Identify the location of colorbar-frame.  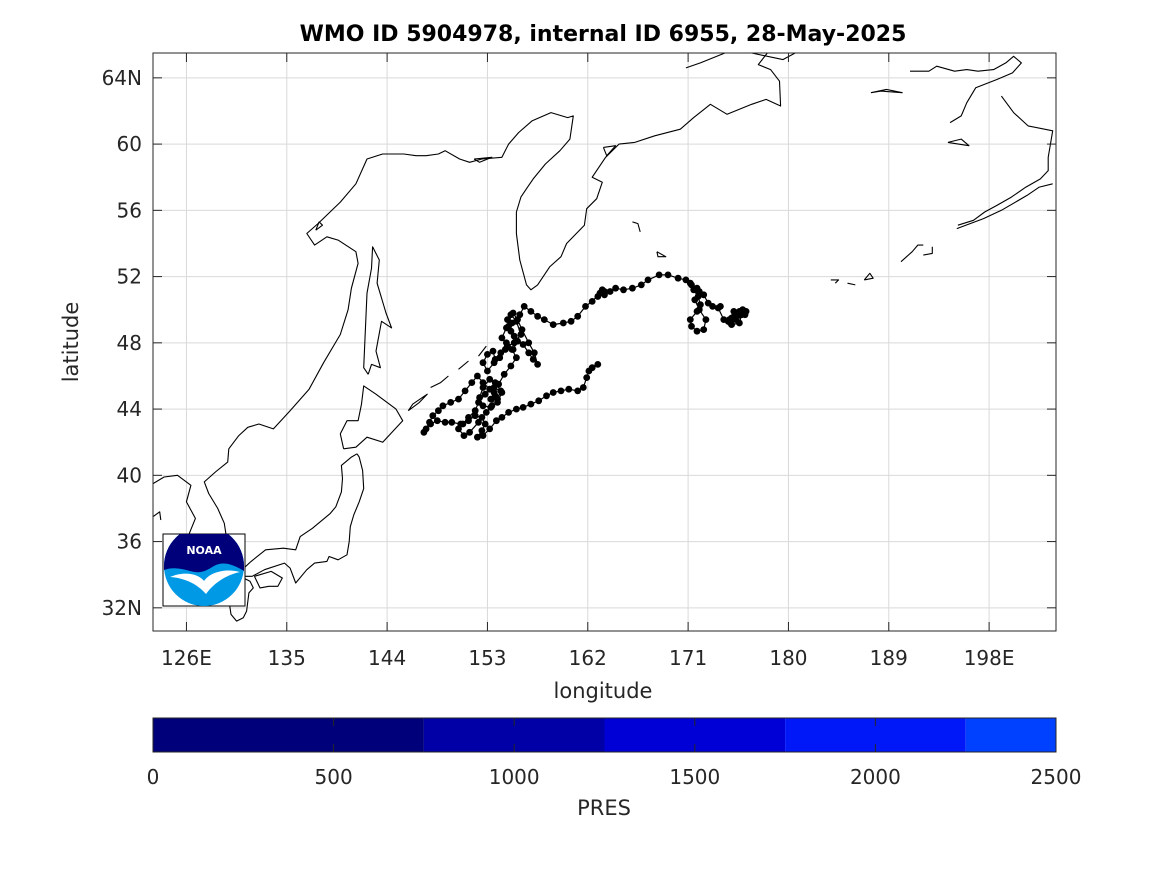
(604, 735).